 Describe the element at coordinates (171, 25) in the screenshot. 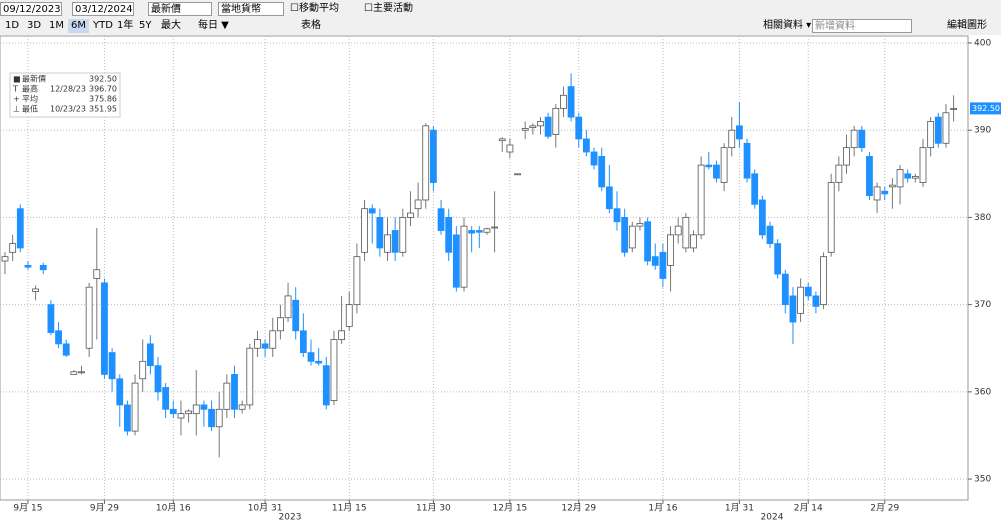

I see `range-button: 最大` at that location.